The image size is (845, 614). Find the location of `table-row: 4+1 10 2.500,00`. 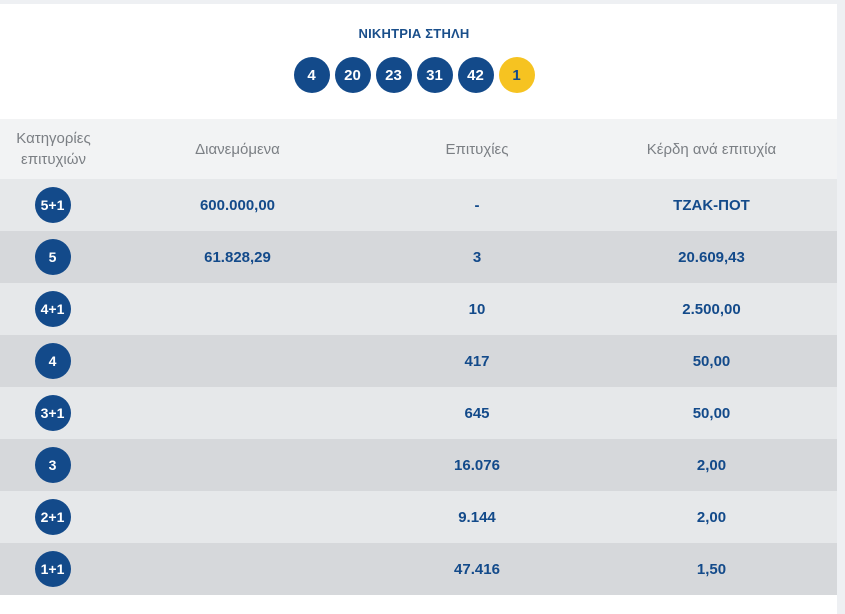

table-row: 4+1 10 2.500,00 is located at coordinates (418, 309).